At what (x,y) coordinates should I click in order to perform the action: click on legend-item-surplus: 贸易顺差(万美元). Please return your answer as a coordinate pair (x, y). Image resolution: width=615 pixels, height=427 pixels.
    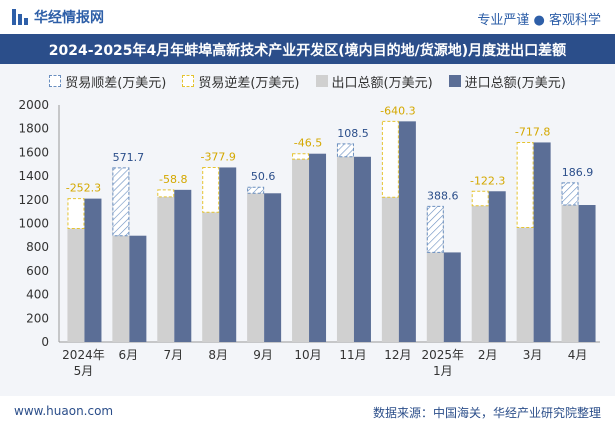
    Looking at the image, I should click on (107, 81).